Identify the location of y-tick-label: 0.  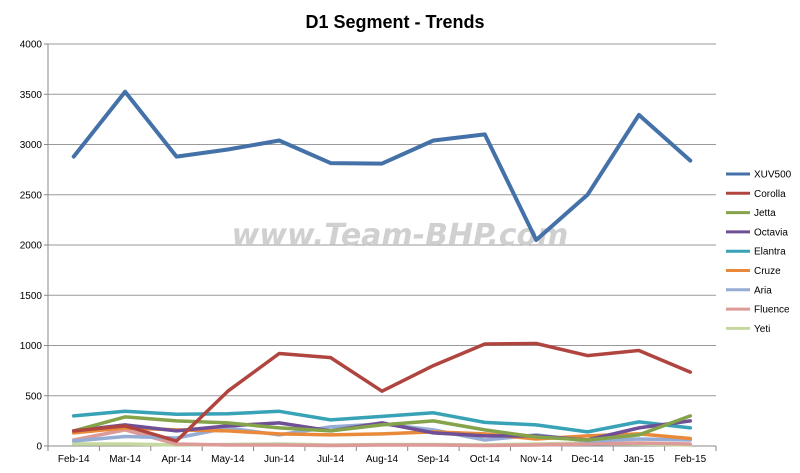
(39, 447).